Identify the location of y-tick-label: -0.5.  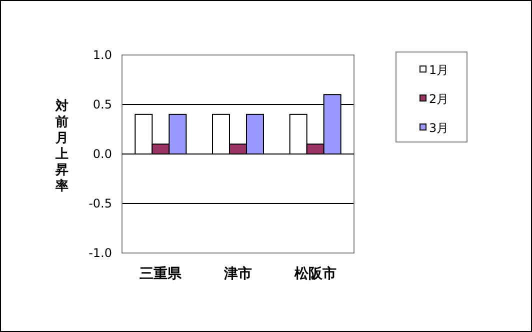
(100, 203).